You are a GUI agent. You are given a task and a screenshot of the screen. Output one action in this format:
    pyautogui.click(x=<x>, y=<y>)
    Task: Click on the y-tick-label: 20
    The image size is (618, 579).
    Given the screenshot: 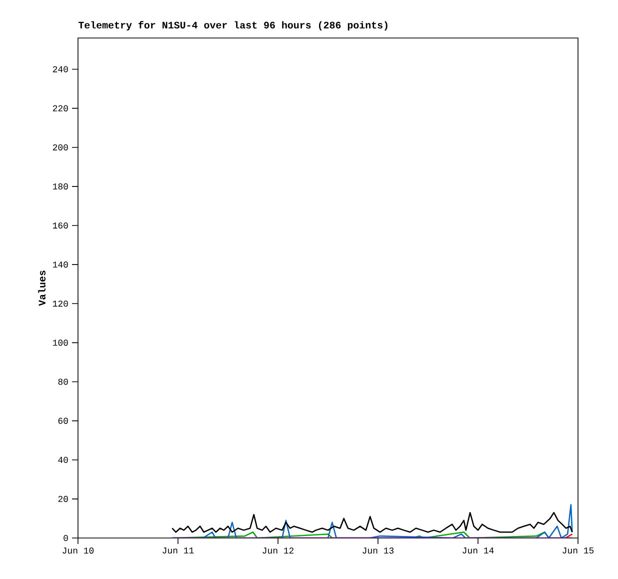 What is the action you would take?
    pyautogui.click(x=63, y=499)
    